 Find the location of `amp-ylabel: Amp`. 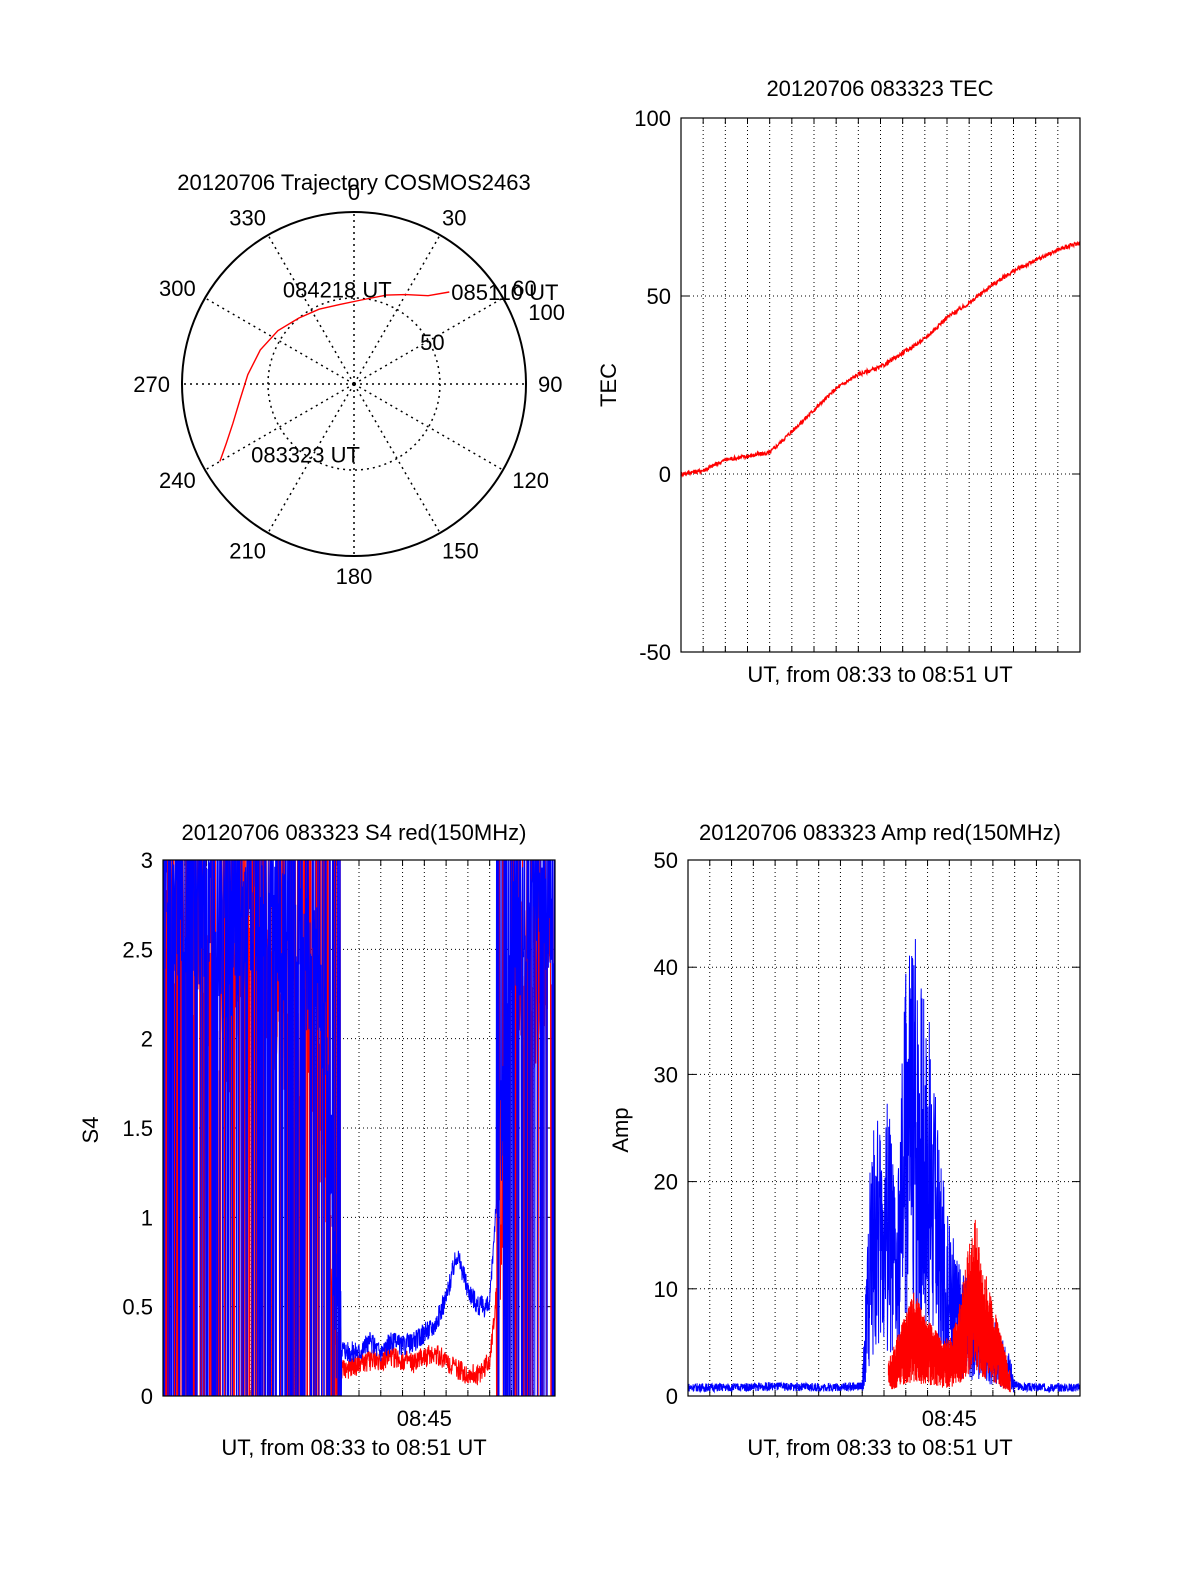

amp-ylabel: Amp is located at coordinates (620, 1129).